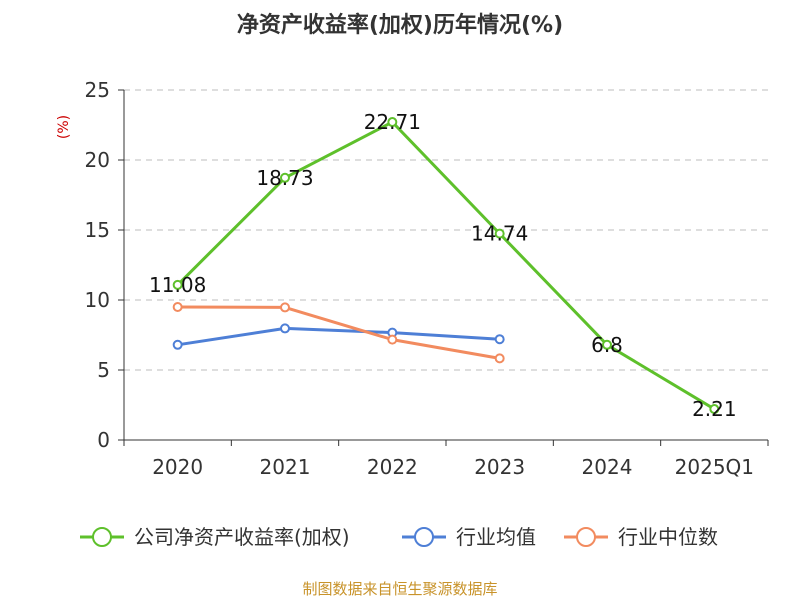 The image size is (800, 600). What do you see at coordinates (103, 440) in the screenshot?
I see `y-tick-label: 0` at bounding box center [103, 440].